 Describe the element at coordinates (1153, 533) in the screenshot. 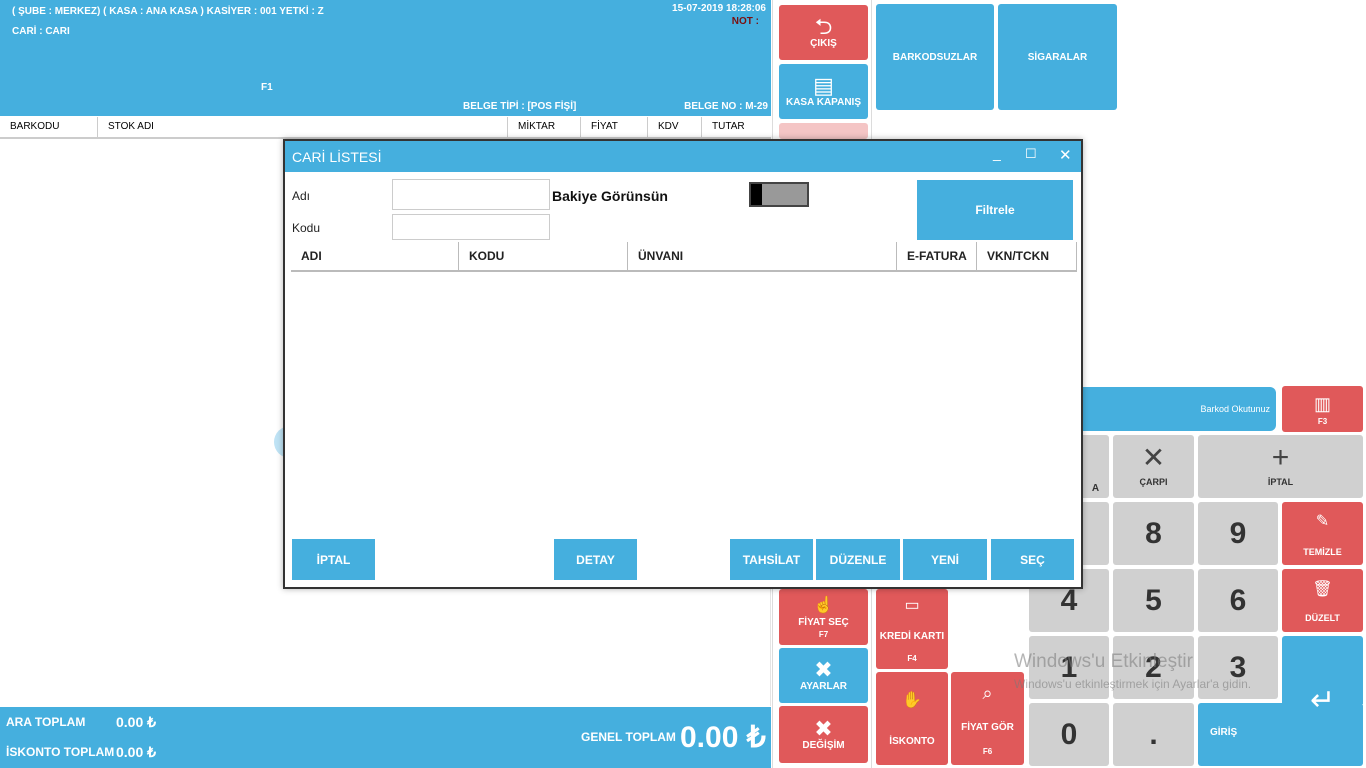

I see `key-8: 8` at that location.